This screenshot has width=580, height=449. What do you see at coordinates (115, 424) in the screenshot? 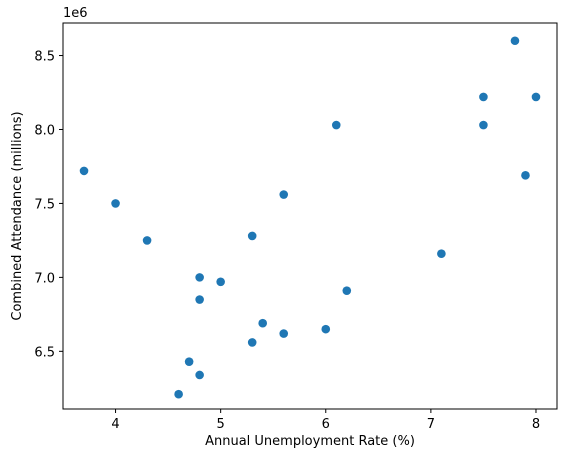
I see `x-tick-label: 4` at bounding box center [115, 424].